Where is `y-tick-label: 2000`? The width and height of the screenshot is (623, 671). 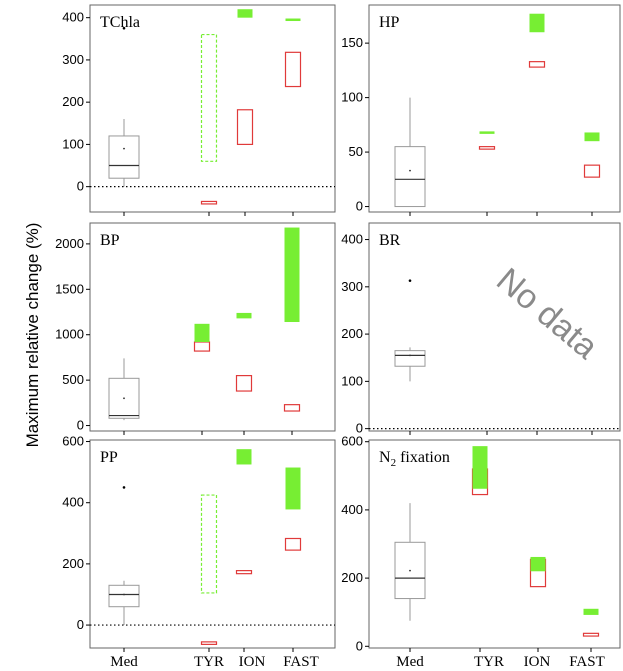 y-tick-label: 2000 is located at coordinates (69, 243).